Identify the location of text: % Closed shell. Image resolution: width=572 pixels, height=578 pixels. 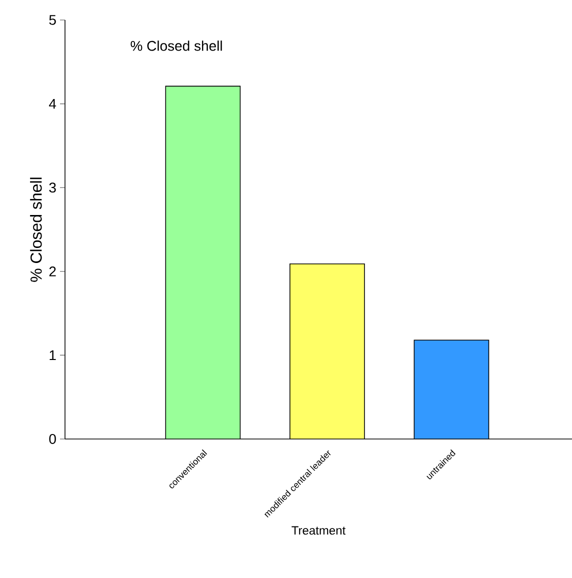
(176, 45).